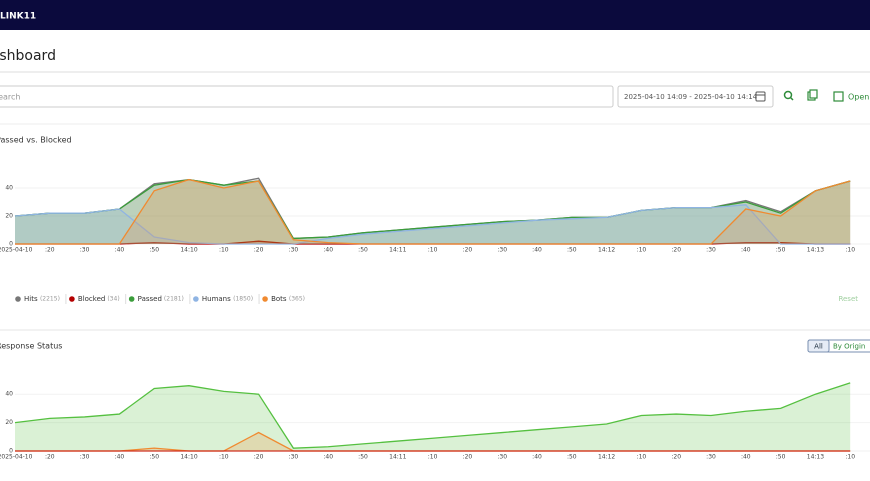 The image size is (870, 481). What do you see at coordinates (36, 140) in the screenshot?
I see `chart-title: Passed vs. Blocked` at bounding box center [36, 140].